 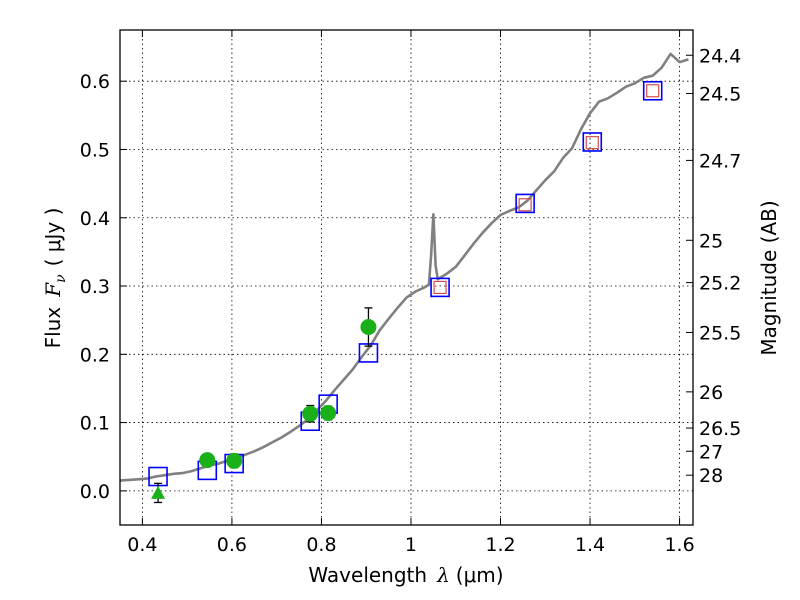 I want to click on right-tick-label: 26.5, so click(x=720, y=429).